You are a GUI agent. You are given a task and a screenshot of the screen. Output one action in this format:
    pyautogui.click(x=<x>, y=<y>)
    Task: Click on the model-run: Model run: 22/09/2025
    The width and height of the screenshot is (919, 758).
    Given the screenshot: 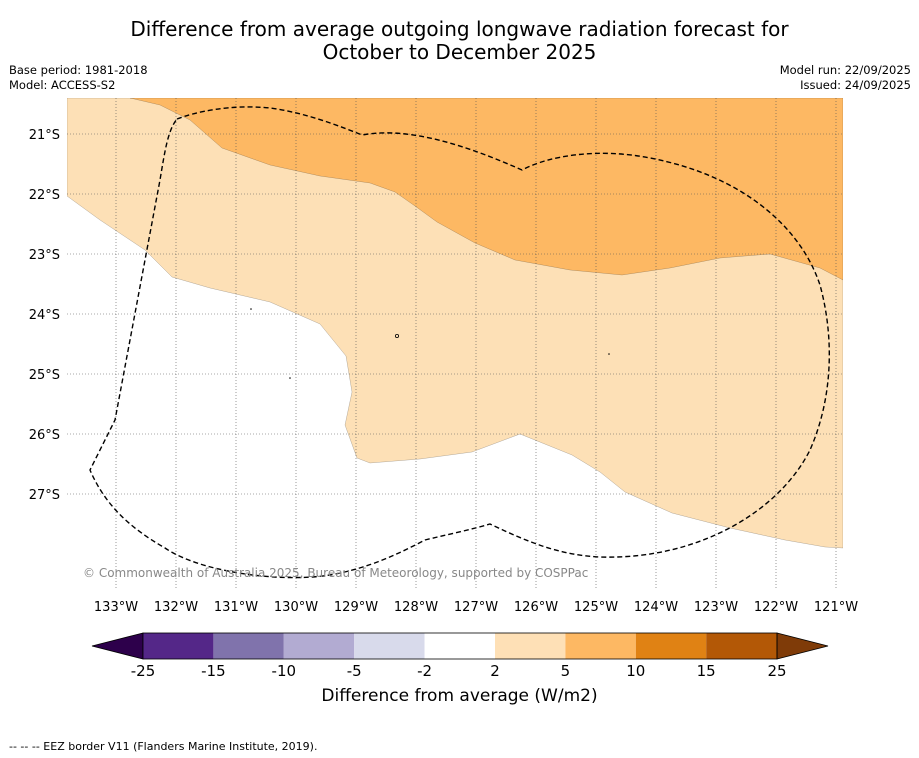 What is the action you would take?
    pyautogui.click(x=845, y=70)
    